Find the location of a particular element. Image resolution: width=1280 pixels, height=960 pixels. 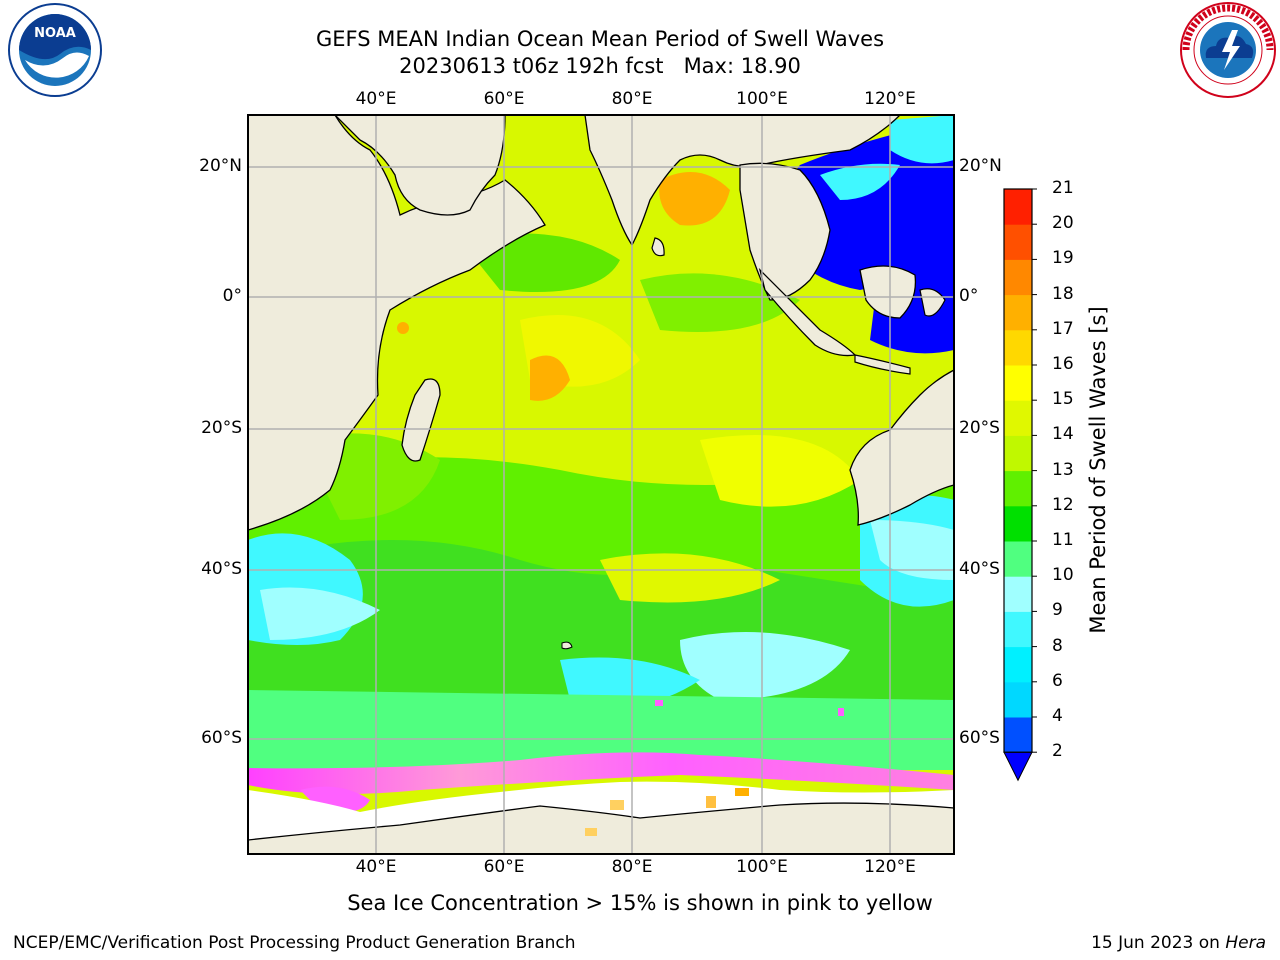

lon-tick-bottom-4: 100°E is located at coordinates (762, 867).